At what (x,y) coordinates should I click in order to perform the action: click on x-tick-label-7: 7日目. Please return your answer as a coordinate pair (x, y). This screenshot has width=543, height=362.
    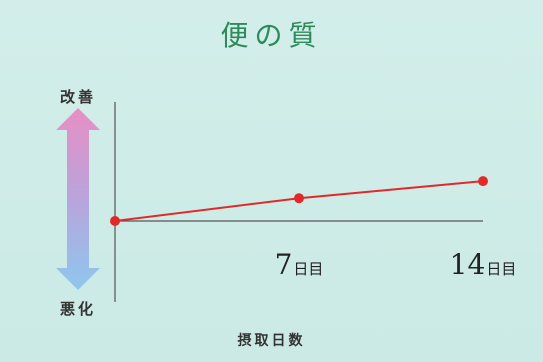
    Looking at the image, I should click on (299, 264).